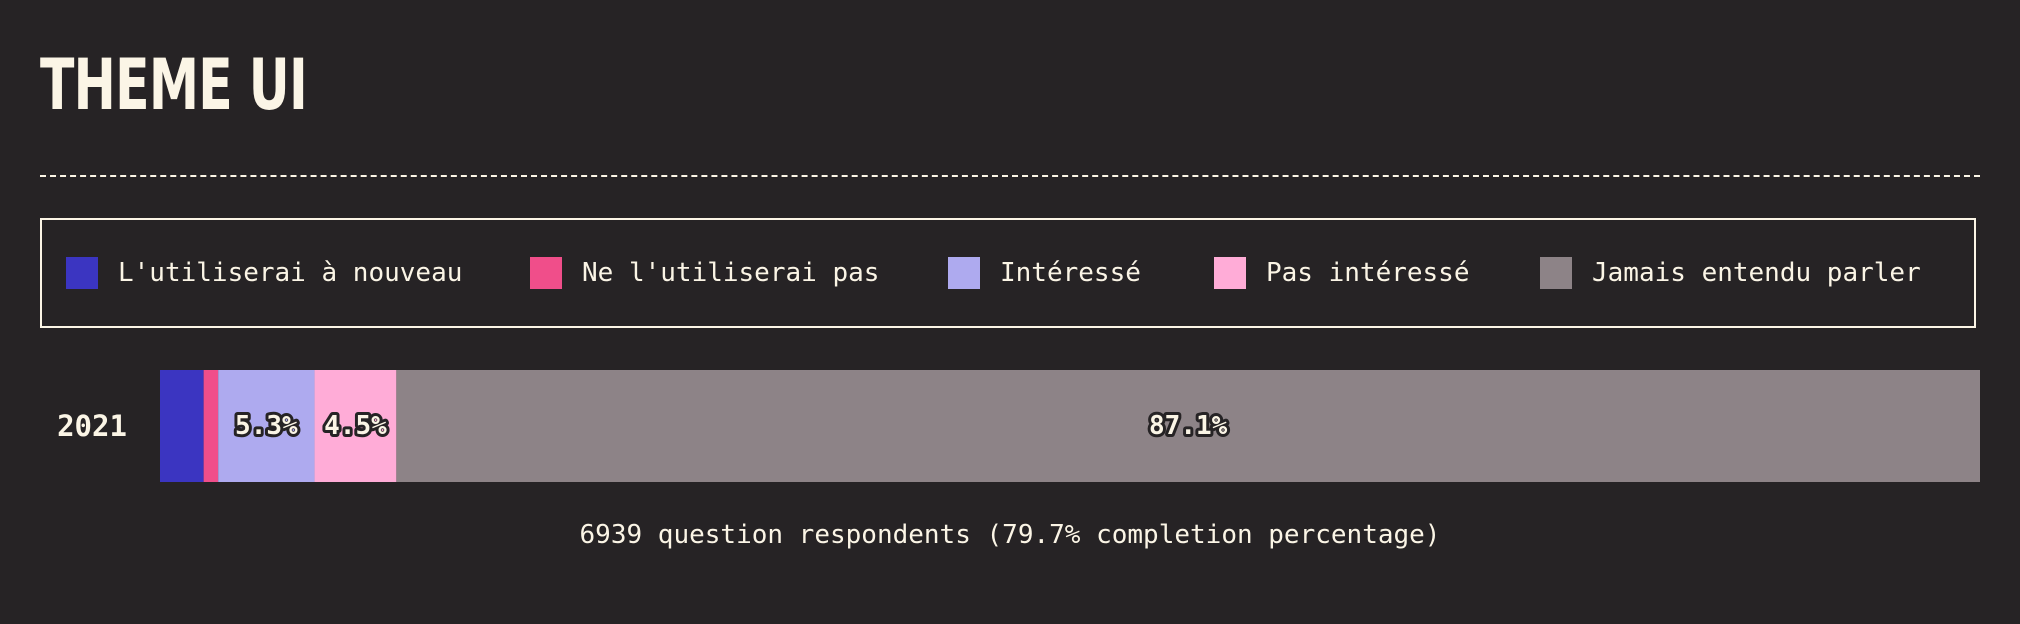  Describe the element at coordinates (174, 85) in the screenshot. I see `chart-title: THEME UI` at that location.